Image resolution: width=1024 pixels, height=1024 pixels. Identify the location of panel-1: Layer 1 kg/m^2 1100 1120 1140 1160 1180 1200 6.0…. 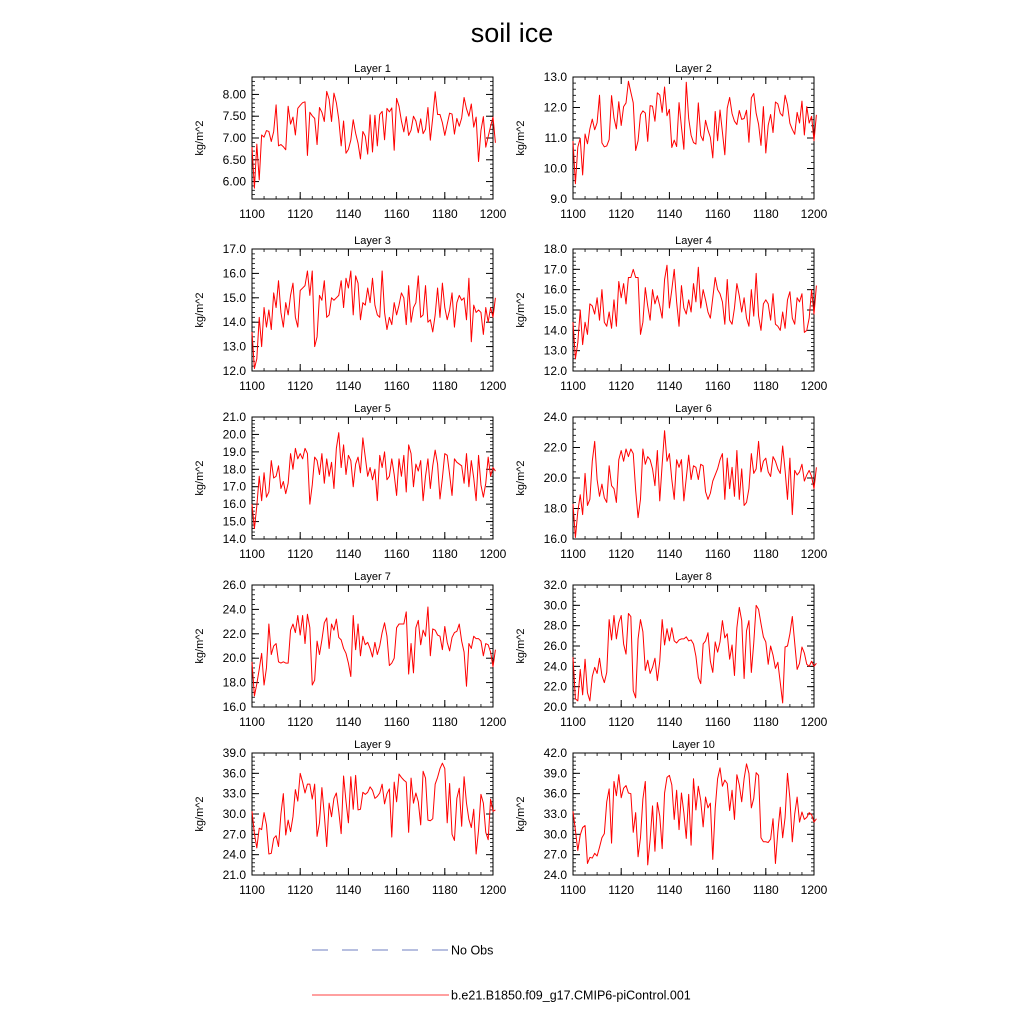
(350, 142).